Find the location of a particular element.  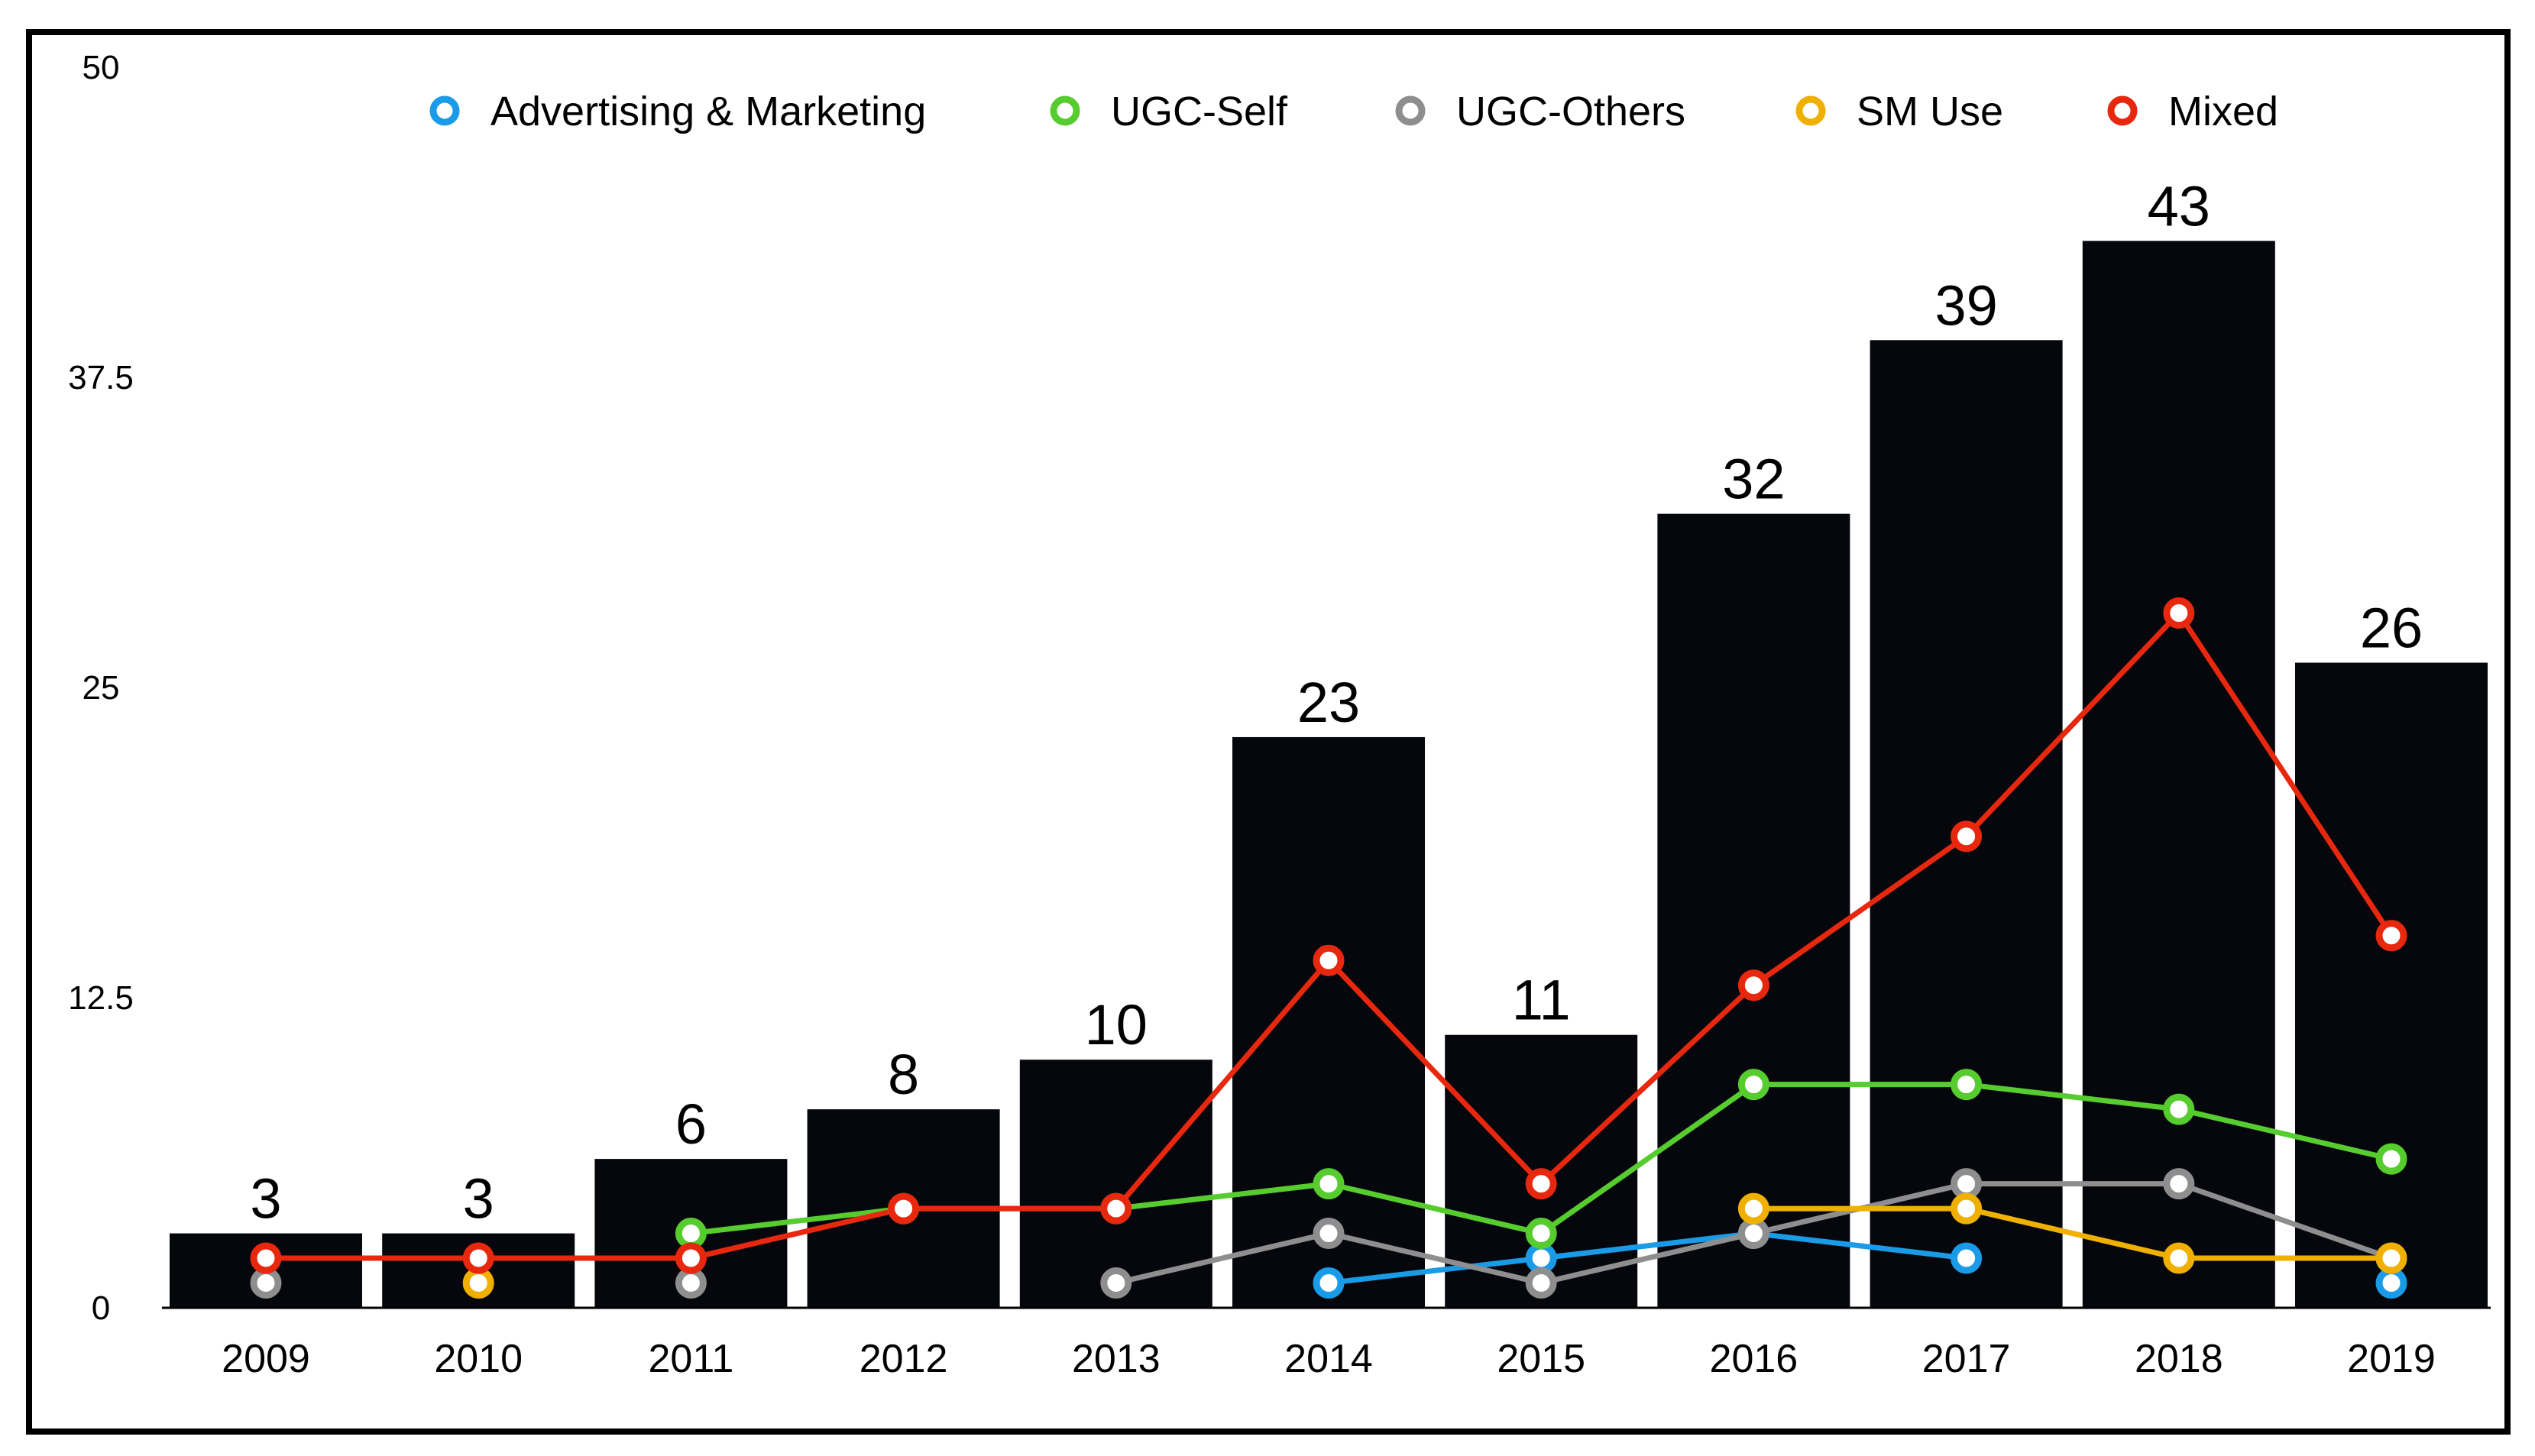

x-tick-label-2018: 2018 is located at coordinates (2179, 1359).